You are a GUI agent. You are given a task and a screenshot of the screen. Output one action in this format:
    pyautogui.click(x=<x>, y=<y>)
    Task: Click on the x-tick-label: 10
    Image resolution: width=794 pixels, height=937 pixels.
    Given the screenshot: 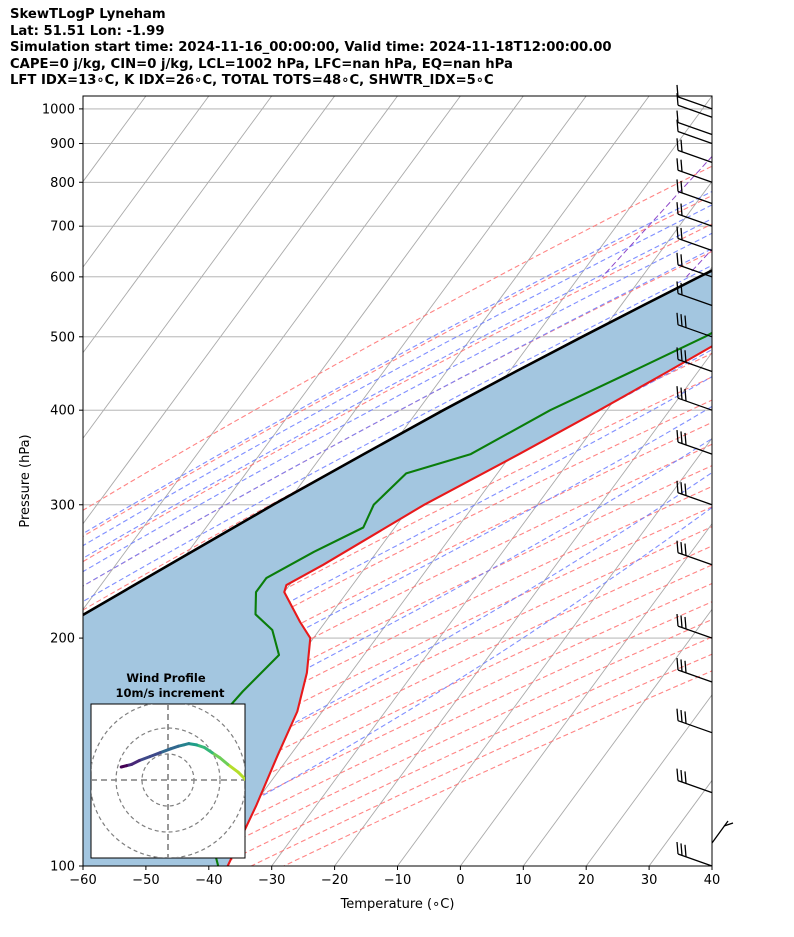 What is the action you would take?
    pyautogui.click(x=523, y=880)
    